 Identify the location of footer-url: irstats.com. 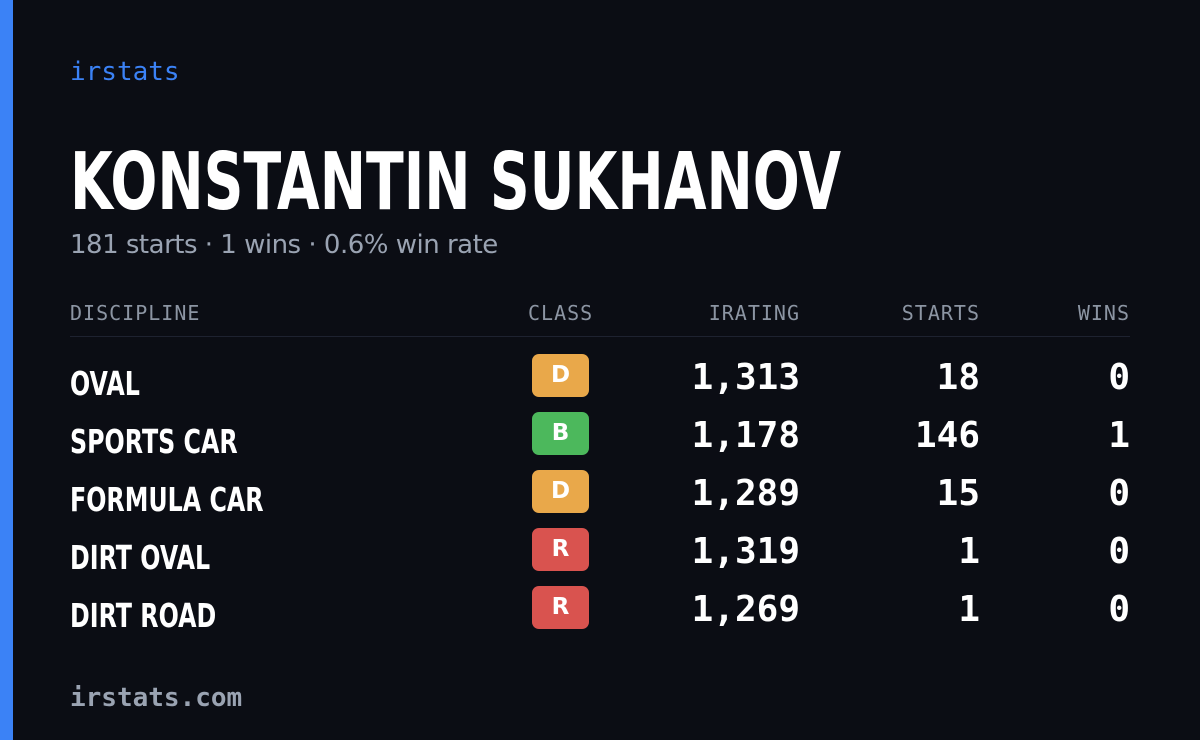
(156, 698).